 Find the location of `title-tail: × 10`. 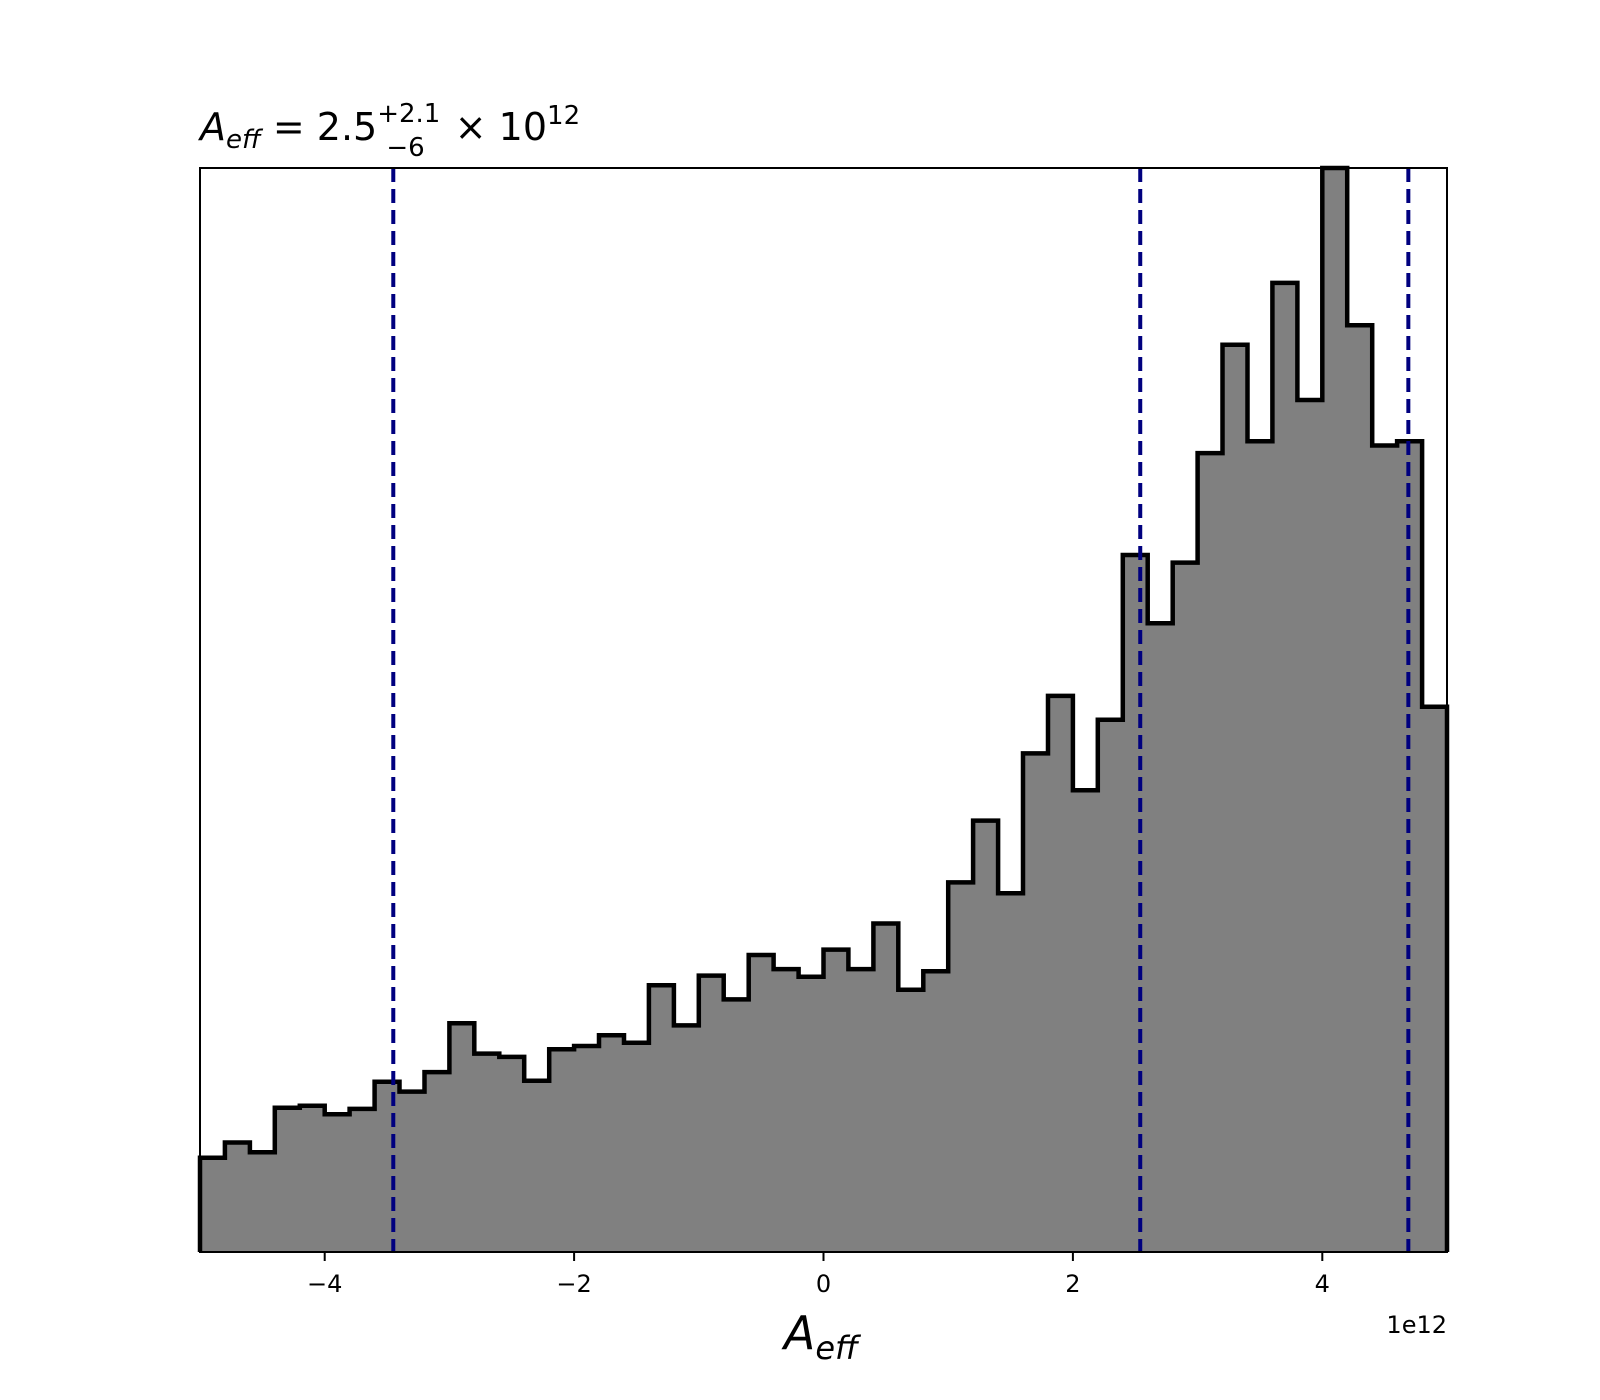

title-tail: × 10 is located at coordinates (495, 127).